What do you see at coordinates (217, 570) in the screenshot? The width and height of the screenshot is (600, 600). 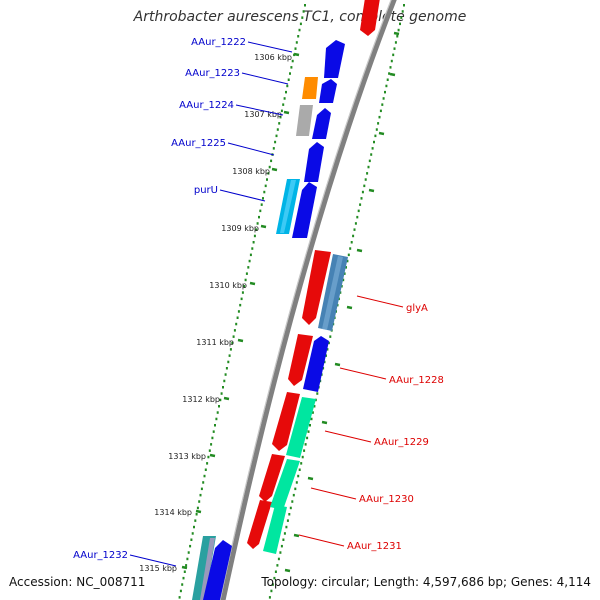 I see `gene-forward-bottom` at bounding box center [217, 570].